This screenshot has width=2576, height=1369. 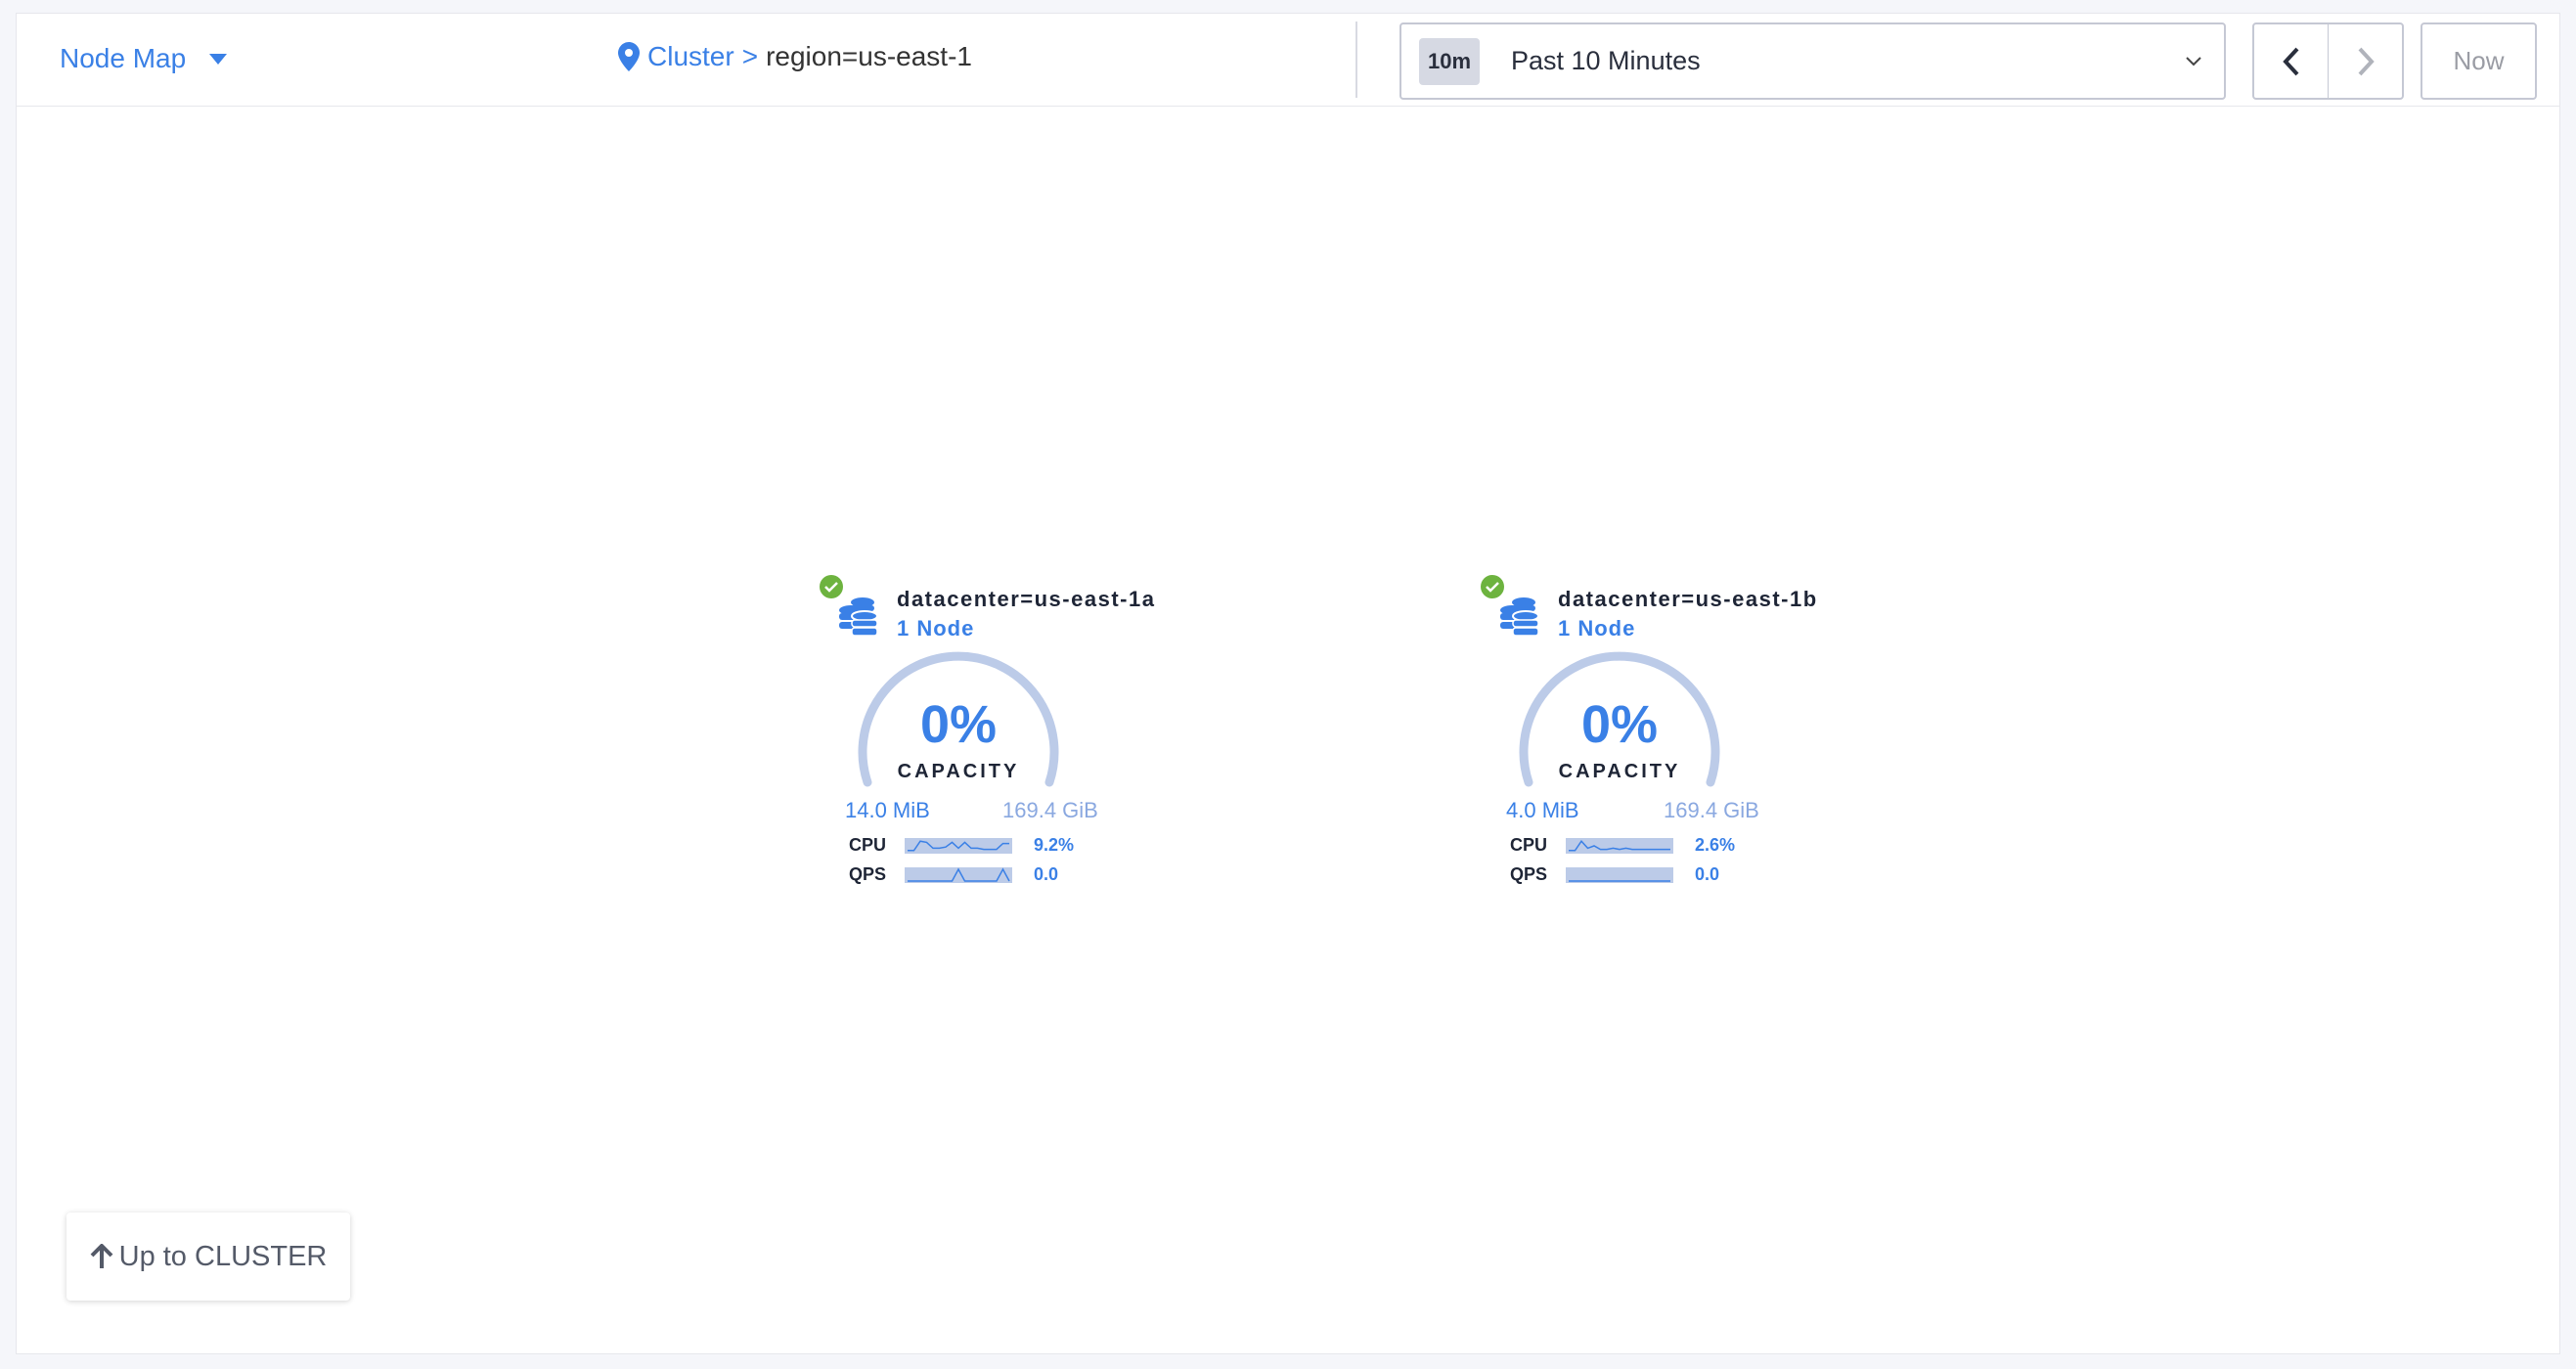 I want to click on time-range-badge: 10m, so click(x=1449, y=62).